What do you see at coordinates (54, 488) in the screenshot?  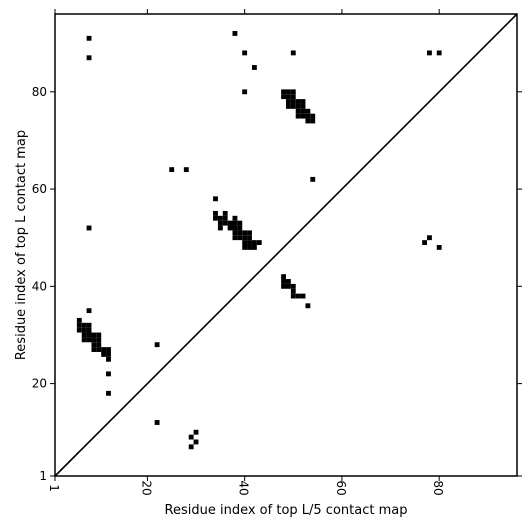 I see `x-tick-label: 1` at bounding box center [54, 488].